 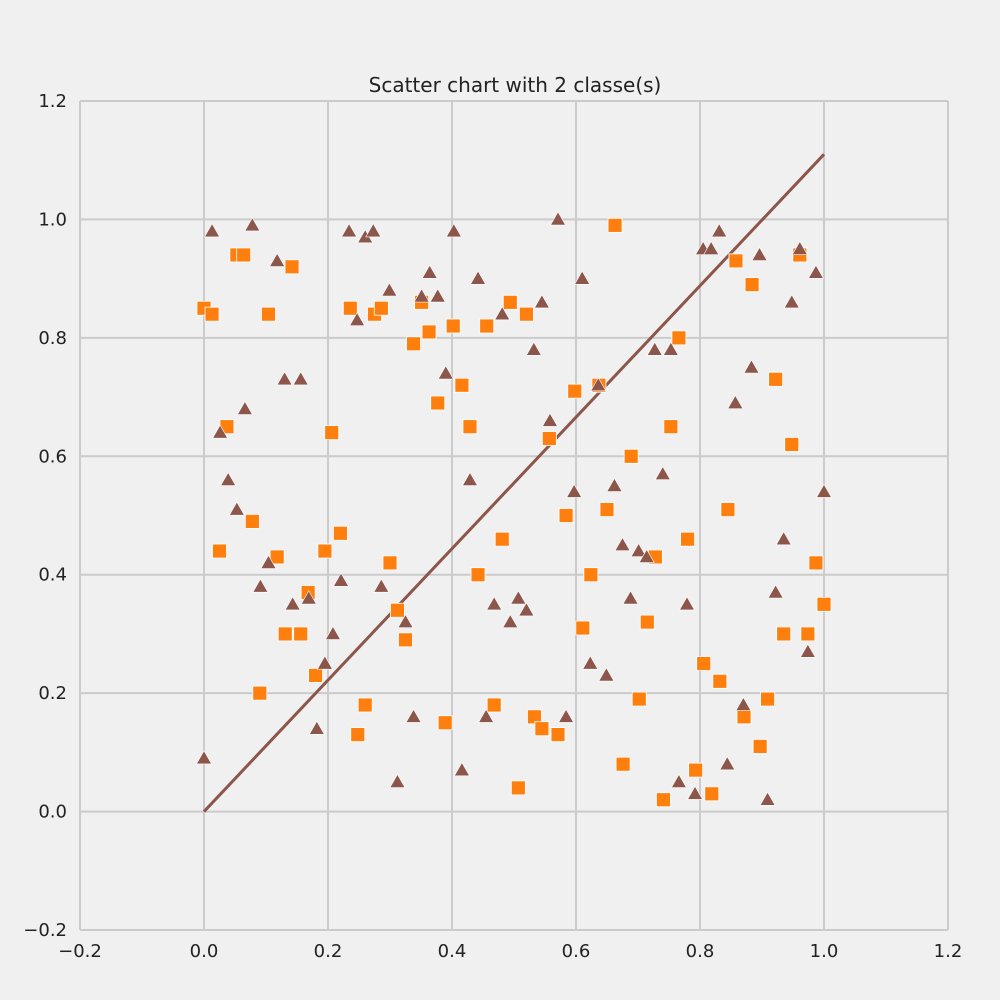 I want to click on y-tick-label: 1.0, so click(x=52, y=219).